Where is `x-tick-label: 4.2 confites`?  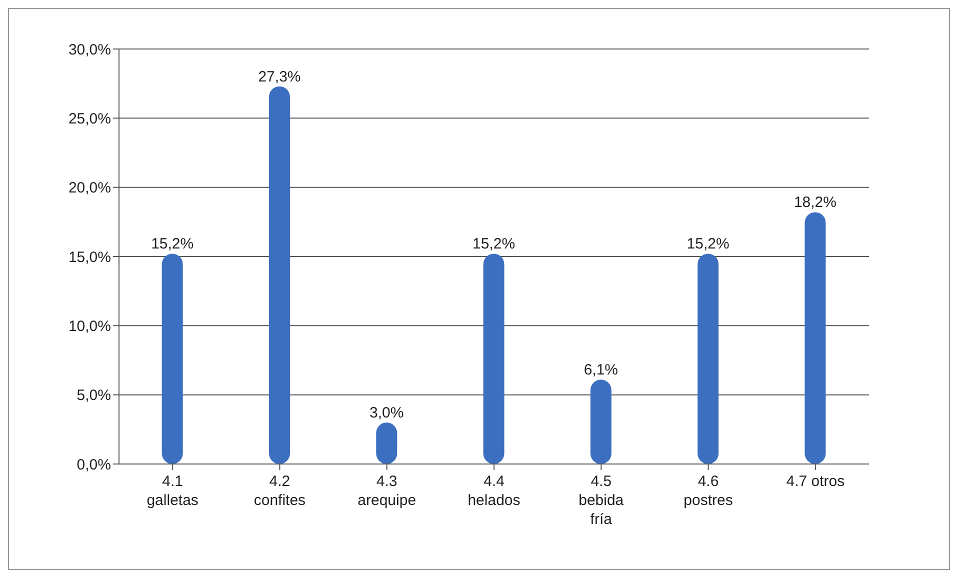 x-tick-label: 4.2 confites is located at coordinates (280, 491).